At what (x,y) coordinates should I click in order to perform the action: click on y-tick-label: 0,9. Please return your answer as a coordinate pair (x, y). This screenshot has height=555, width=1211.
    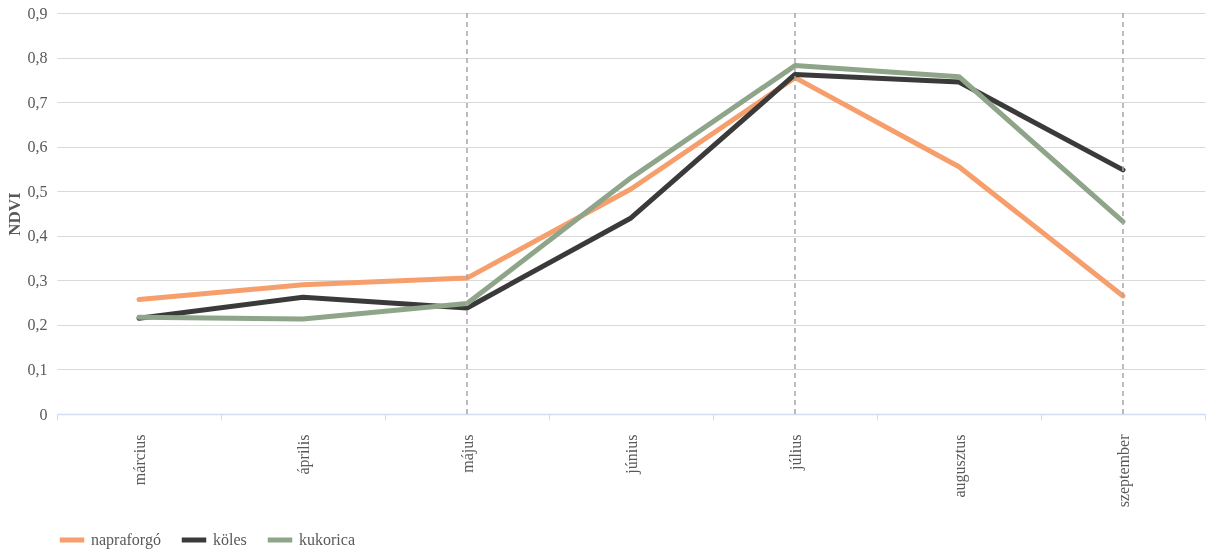
    Looking at the image, I should click on (37, 13).